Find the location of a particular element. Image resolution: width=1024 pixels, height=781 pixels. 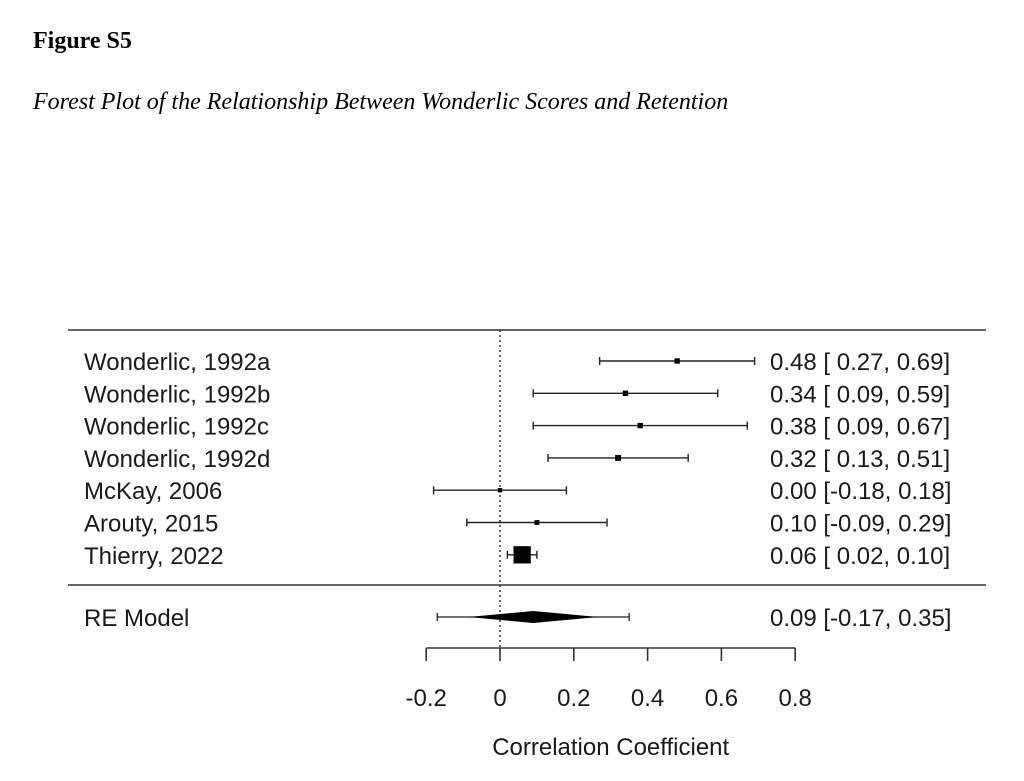

x-tick-label: 0 is located at coordinates (499, 698).